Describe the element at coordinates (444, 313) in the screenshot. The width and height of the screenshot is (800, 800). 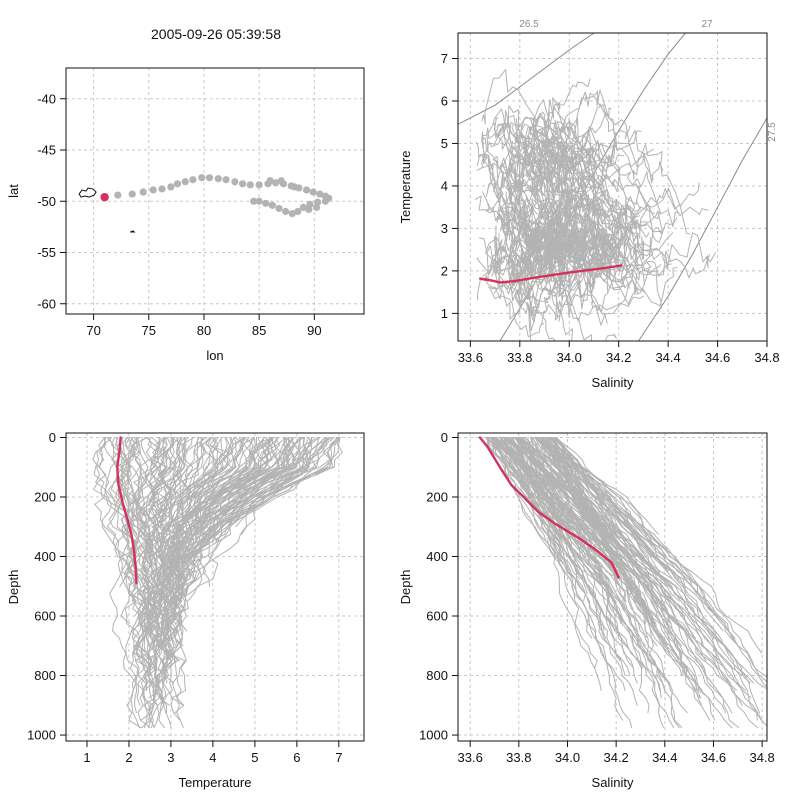
I see `y-tick-label: 1` at that location.